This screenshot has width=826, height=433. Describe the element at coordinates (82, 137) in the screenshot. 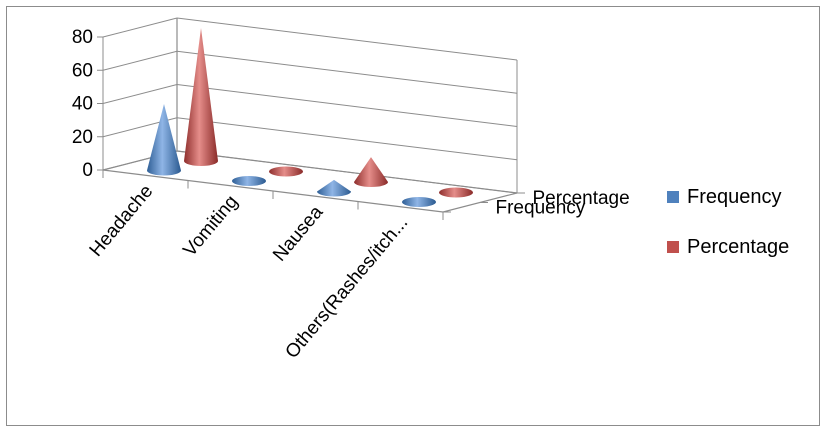

I see `y-tick-label: 20` at that location.